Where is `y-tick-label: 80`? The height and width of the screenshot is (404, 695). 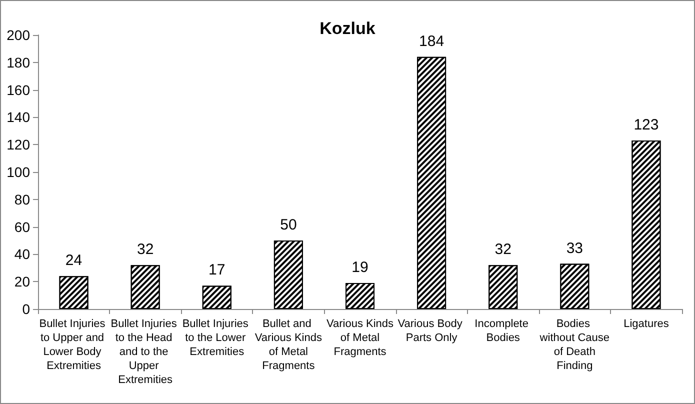
y-tick-label: 80 is located at coordinates (22, 199).